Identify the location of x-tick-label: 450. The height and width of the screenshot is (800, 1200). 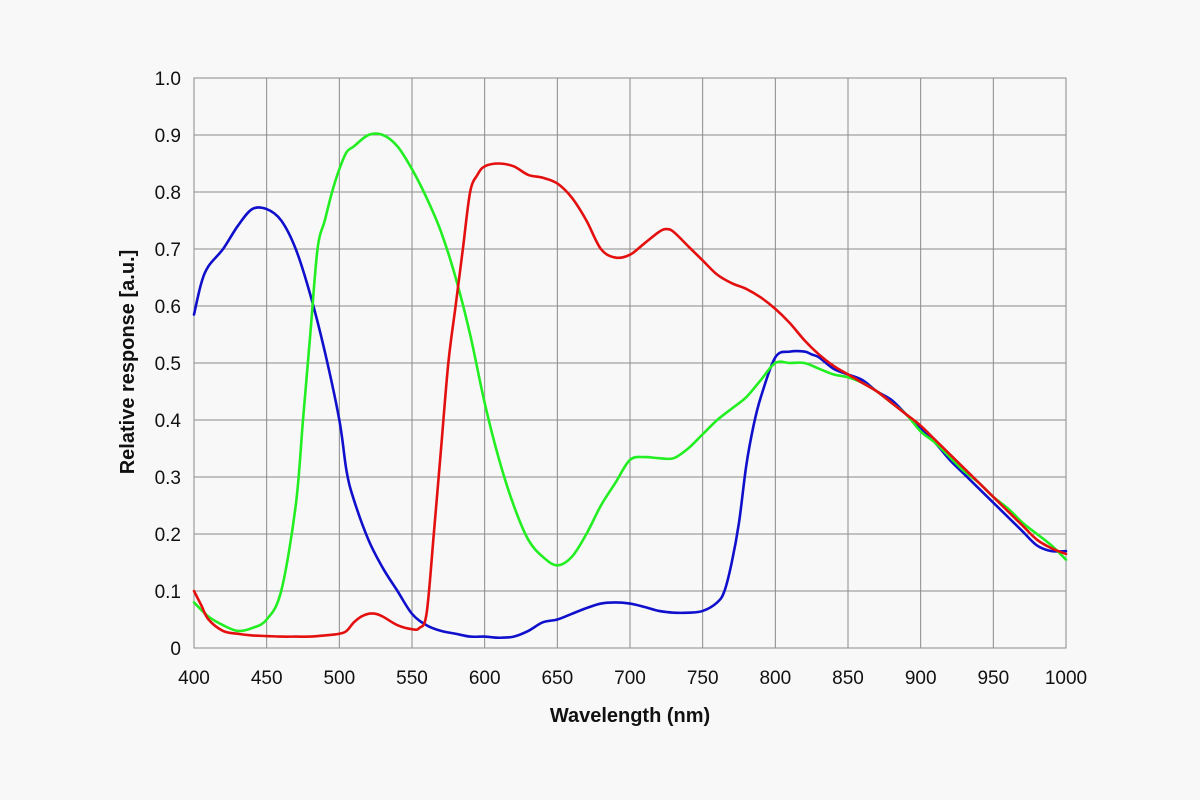
(267, 678).